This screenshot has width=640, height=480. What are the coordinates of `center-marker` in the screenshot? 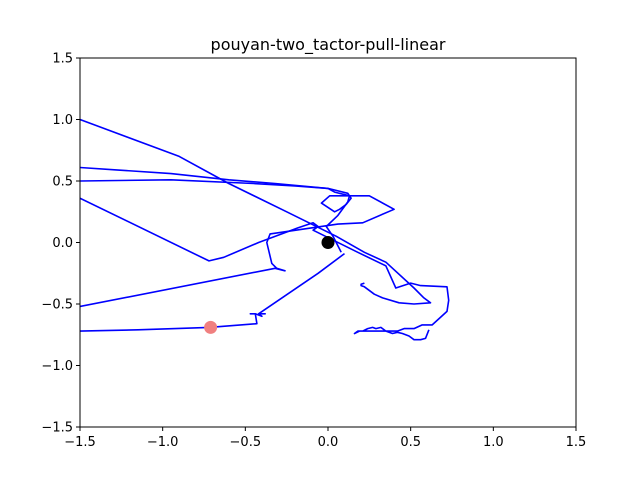 It's located at (328, 242).